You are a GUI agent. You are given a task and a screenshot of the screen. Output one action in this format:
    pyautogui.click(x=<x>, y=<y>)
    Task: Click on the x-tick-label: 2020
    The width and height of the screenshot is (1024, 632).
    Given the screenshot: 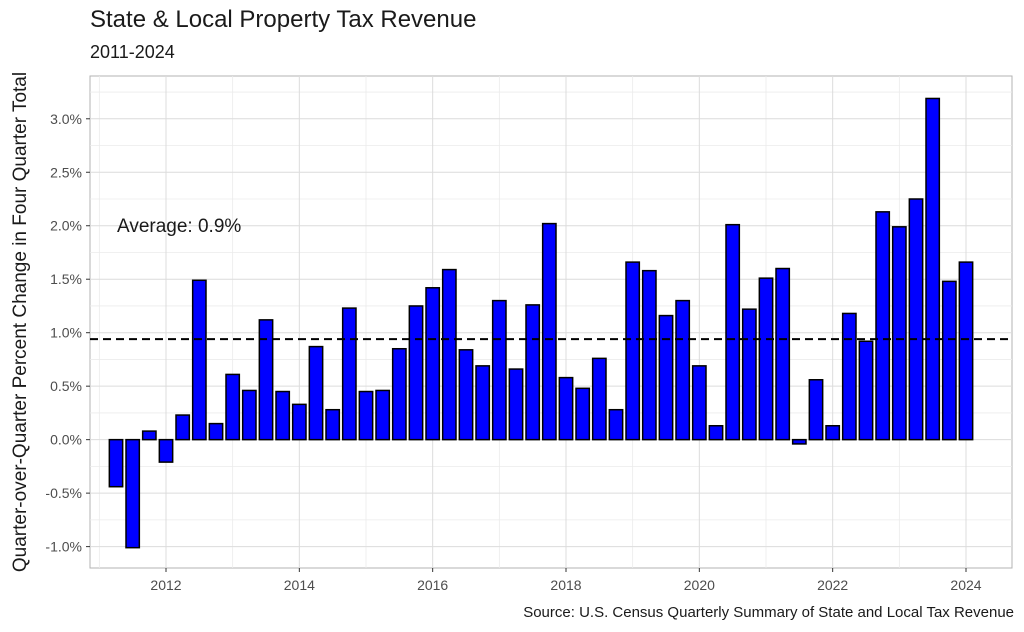 What is the action you would take?
    pyautogui.click(x=699, y=585)
    